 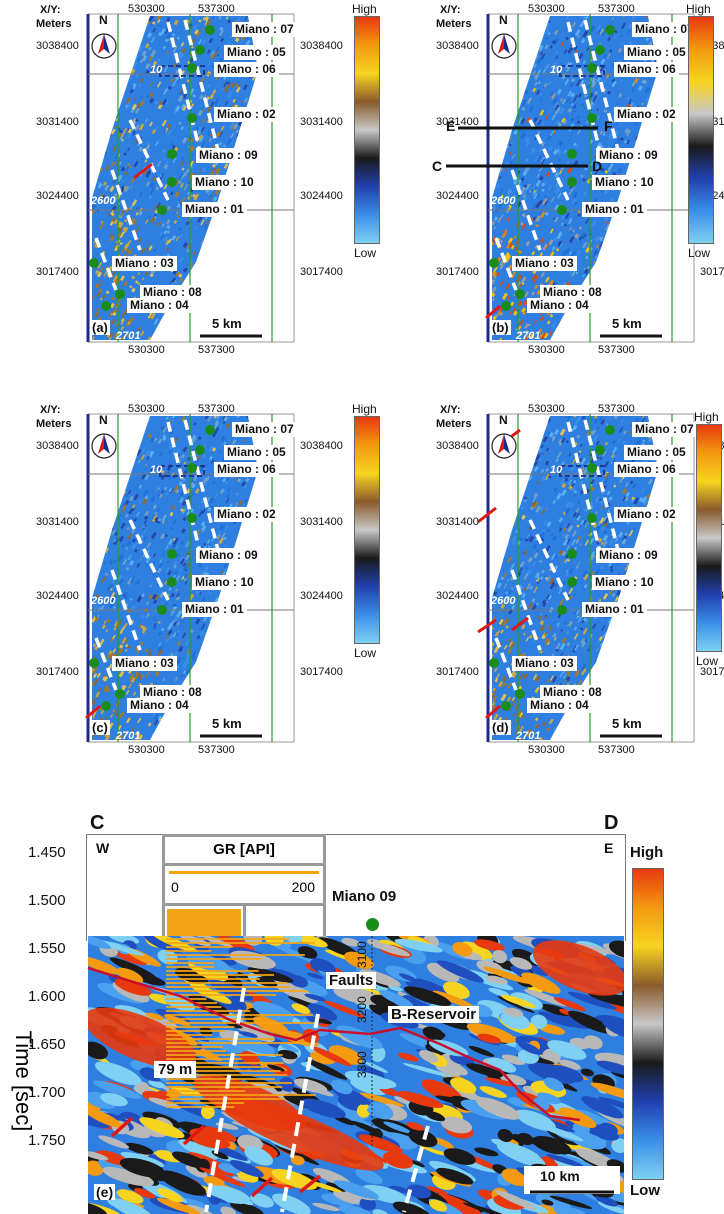 What do you see at coordinates (493, 712) in the screenshot?
I see `red-arrow` at bounding box center [493, 712].